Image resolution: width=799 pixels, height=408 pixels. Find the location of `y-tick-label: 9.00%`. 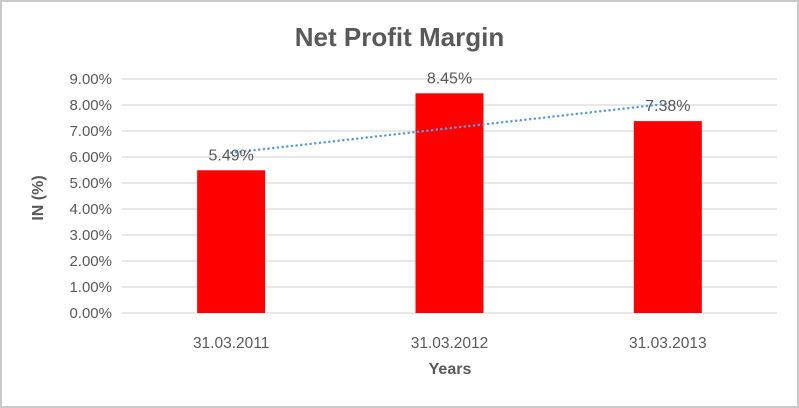

y-tick-label: 9.00% is located at coordinates (90, 79).